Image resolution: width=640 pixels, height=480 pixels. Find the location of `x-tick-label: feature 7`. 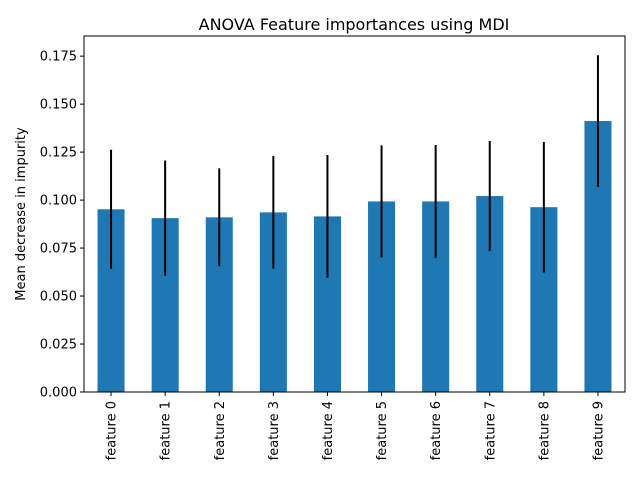

x-tick-label: feature 7 is located at coordinates (490, 430).